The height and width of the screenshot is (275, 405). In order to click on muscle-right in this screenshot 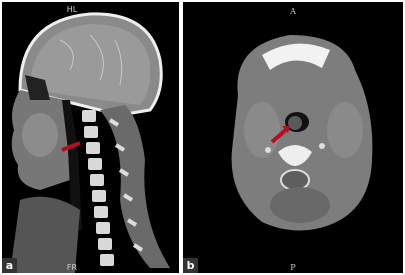, I will do `click(345, 130)`.